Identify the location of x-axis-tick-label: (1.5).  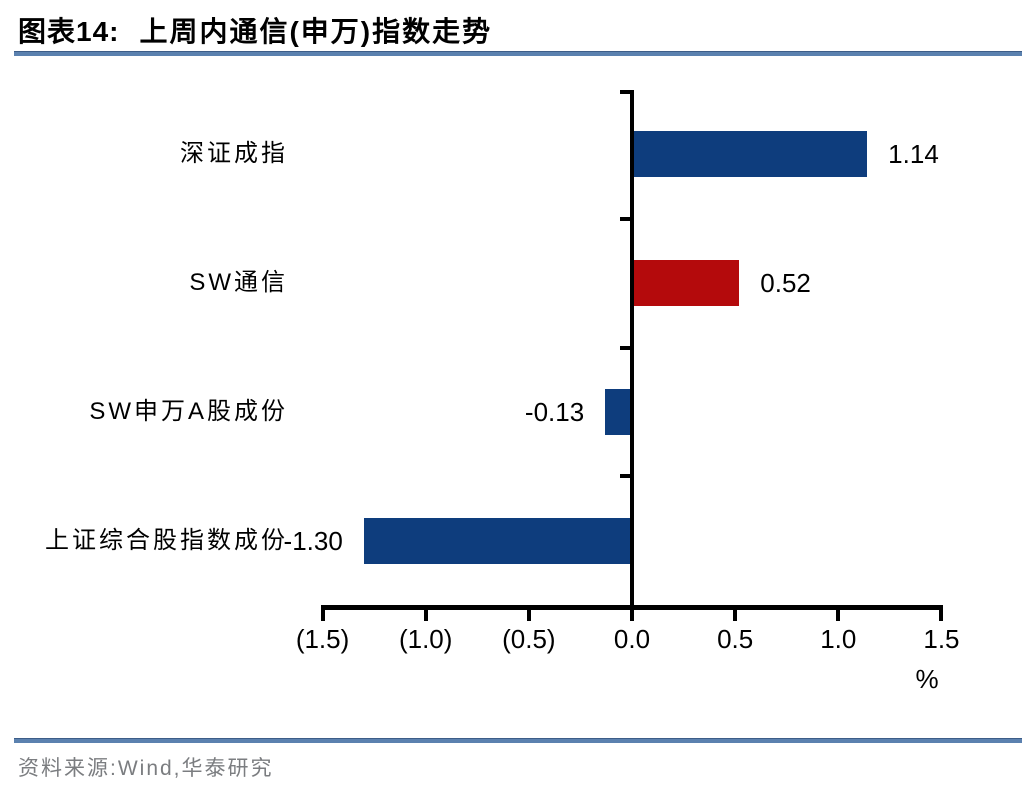
(322, 639).